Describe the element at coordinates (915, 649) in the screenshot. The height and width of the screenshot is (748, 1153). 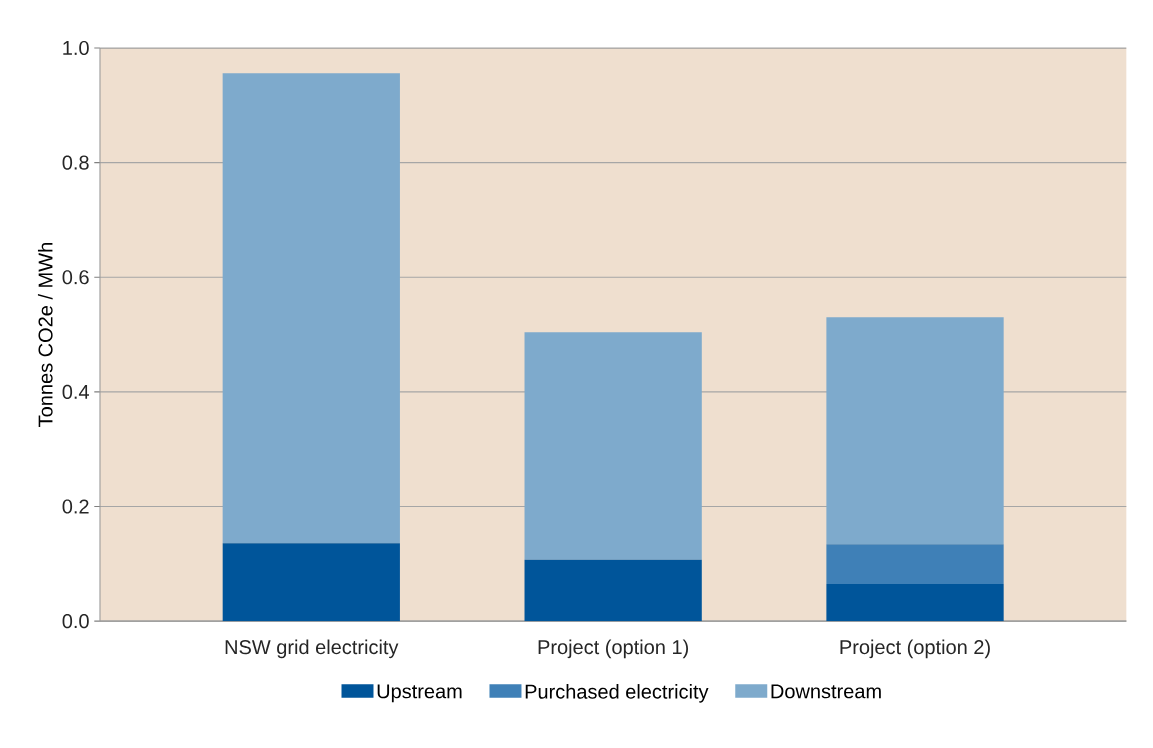
I see `x-tick-label: Project (option 2)` at that location.